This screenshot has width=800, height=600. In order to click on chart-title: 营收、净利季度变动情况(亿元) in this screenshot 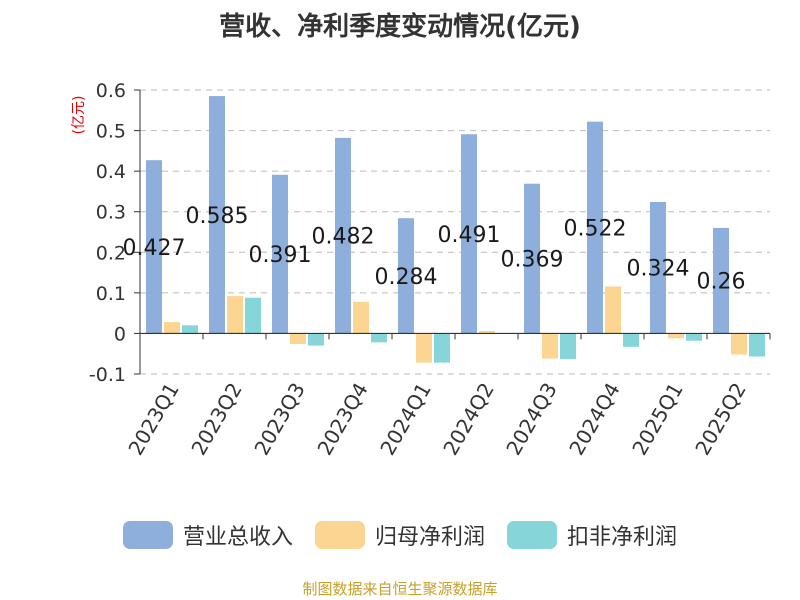, I will do `click(400, 27)`.